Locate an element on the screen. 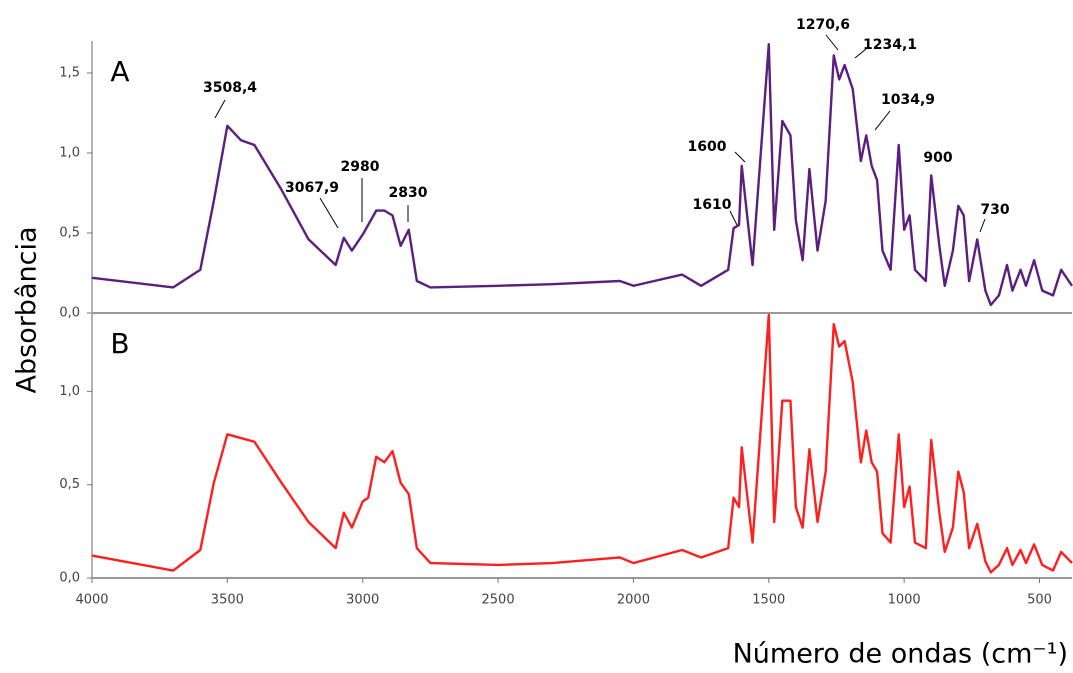  panel-label: B is located at coordinates (119, 343).